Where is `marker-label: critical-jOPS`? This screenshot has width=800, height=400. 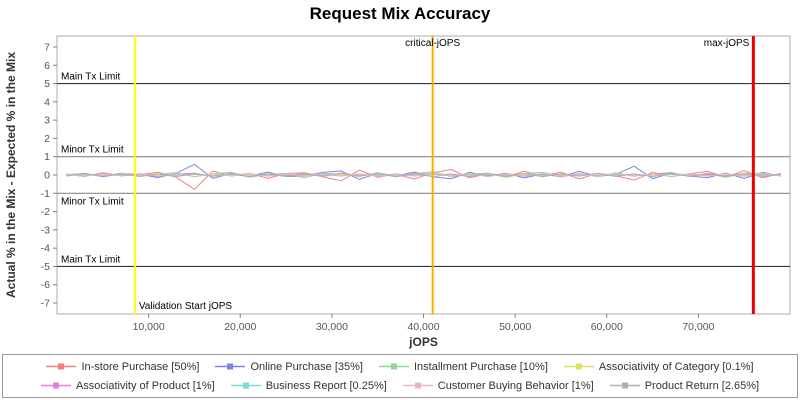 marker-label: critical-jOPS is located at coordinates (432, 43).